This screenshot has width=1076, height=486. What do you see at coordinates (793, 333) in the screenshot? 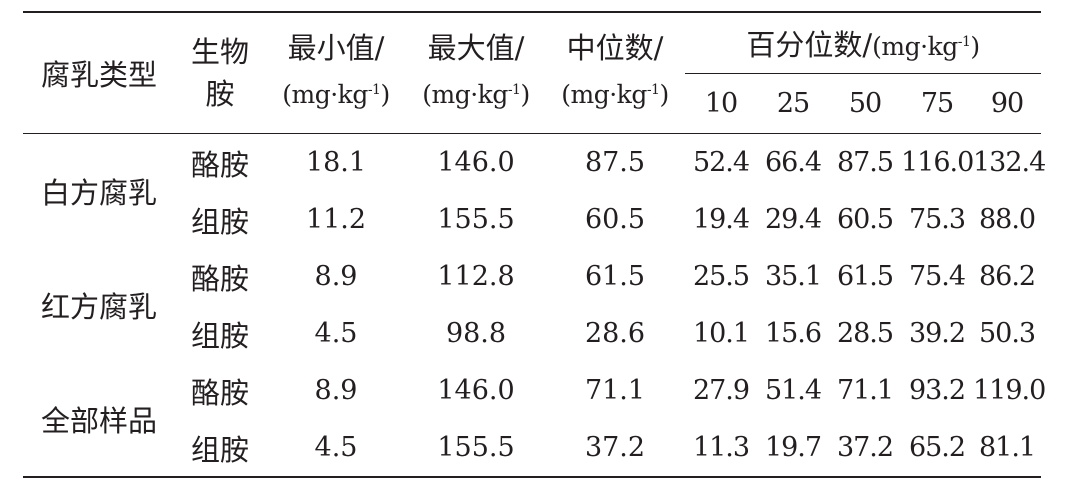
I see `p25-cell: 15.6` at bounding box center [793, 333].